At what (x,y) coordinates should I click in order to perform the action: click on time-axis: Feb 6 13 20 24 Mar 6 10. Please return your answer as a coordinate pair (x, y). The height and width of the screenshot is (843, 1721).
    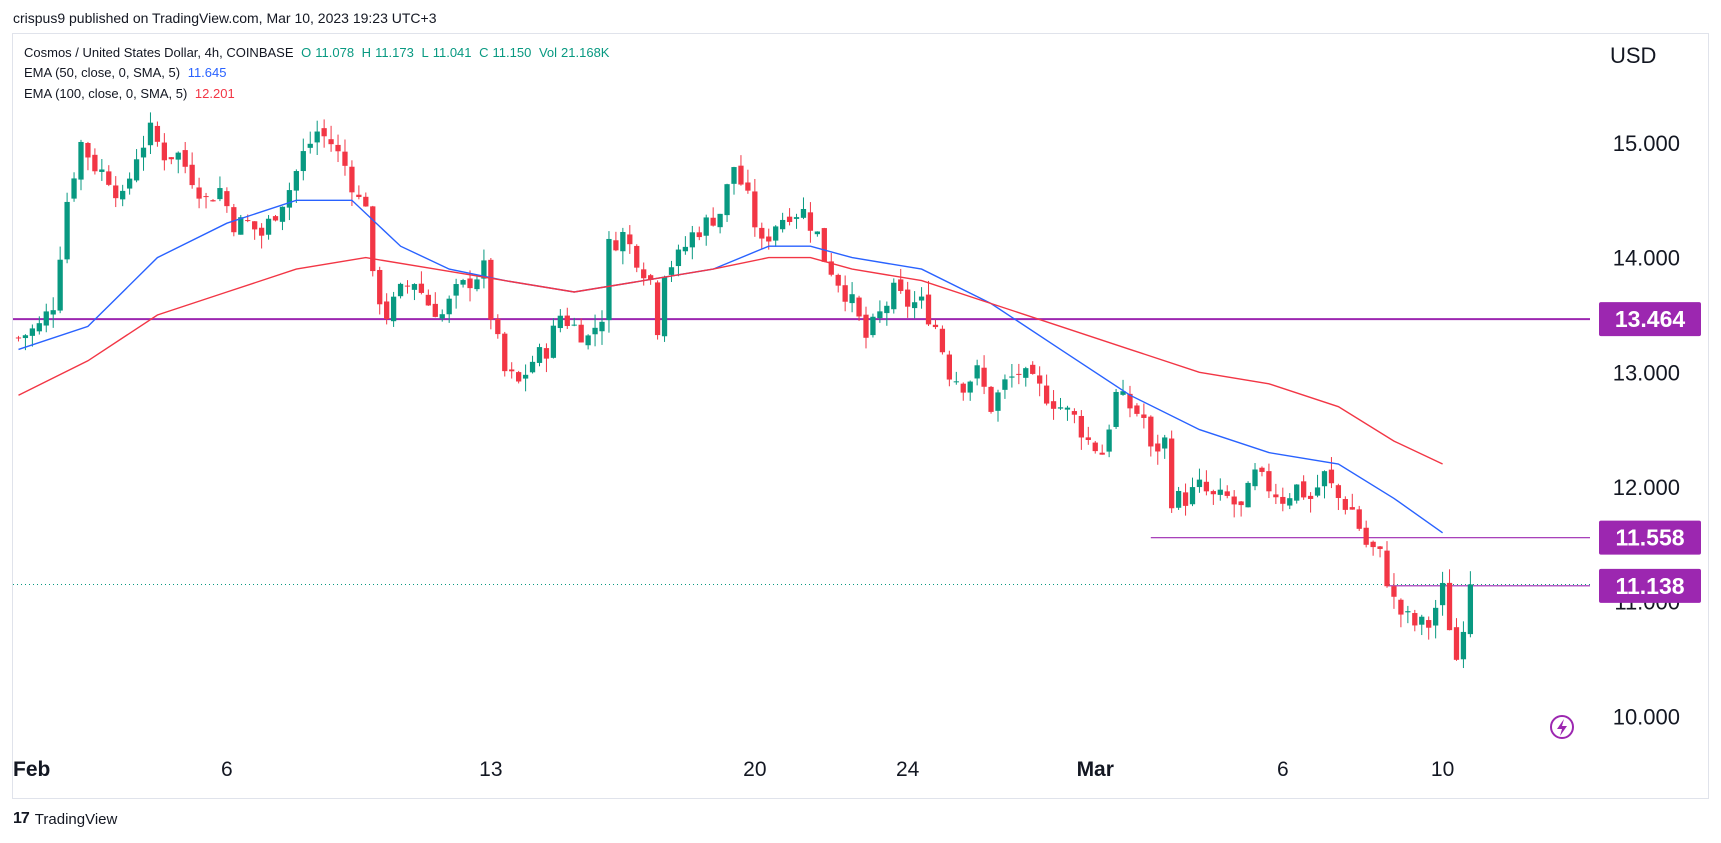
    Looking at the image, I should click on (733, 769).